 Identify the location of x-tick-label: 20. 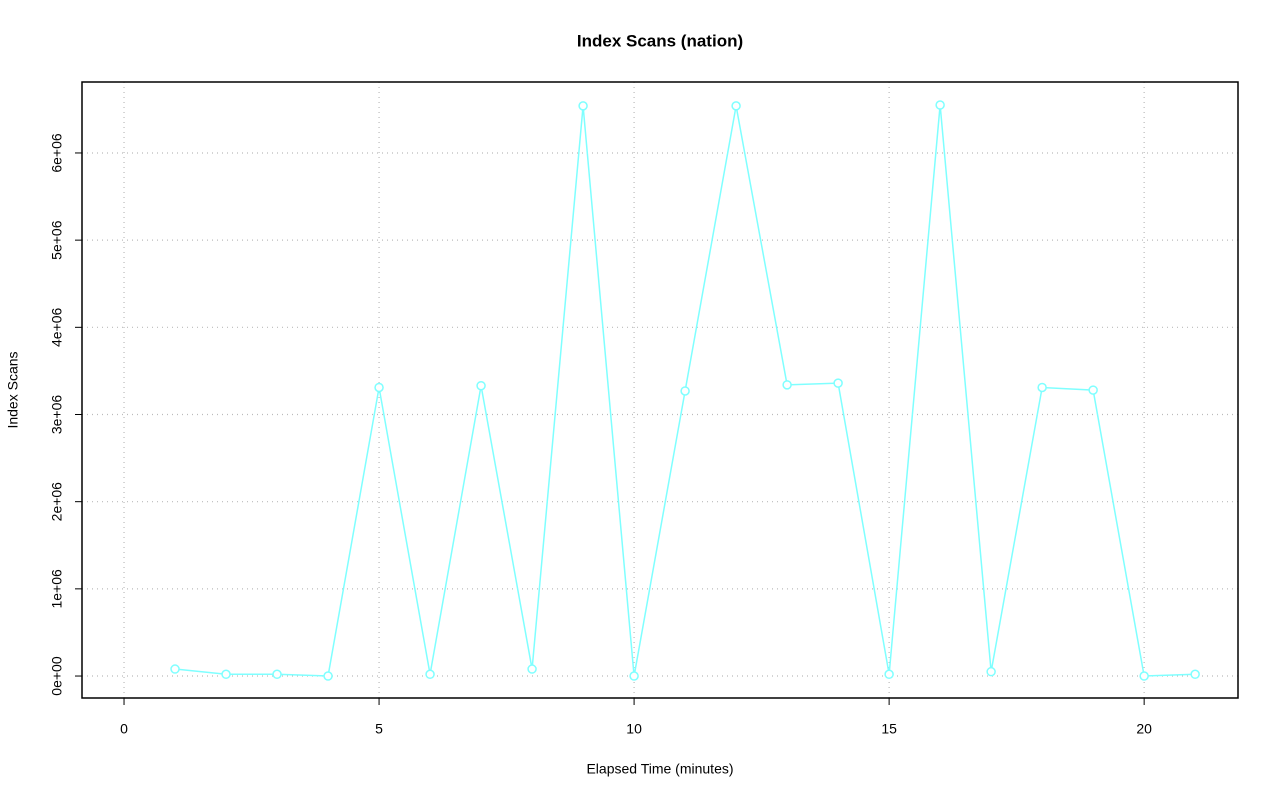
(1144, 729).